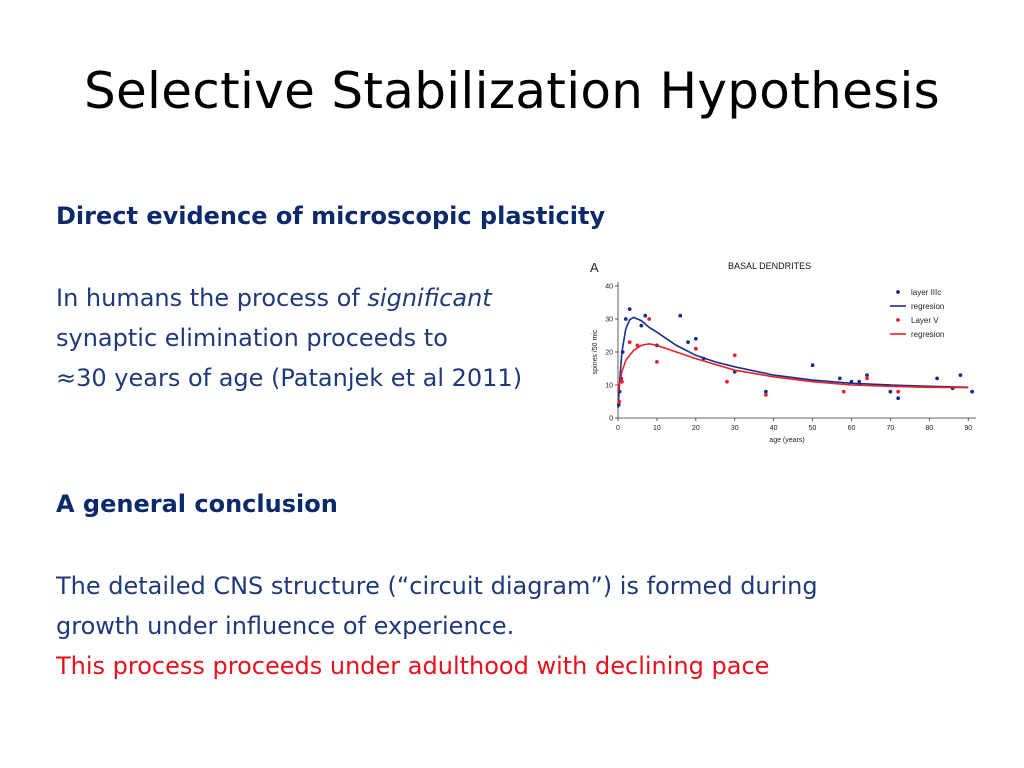 This screenshot has height=768, width=1024. I want to click on x-tick-label: 90, so click(968, 428).